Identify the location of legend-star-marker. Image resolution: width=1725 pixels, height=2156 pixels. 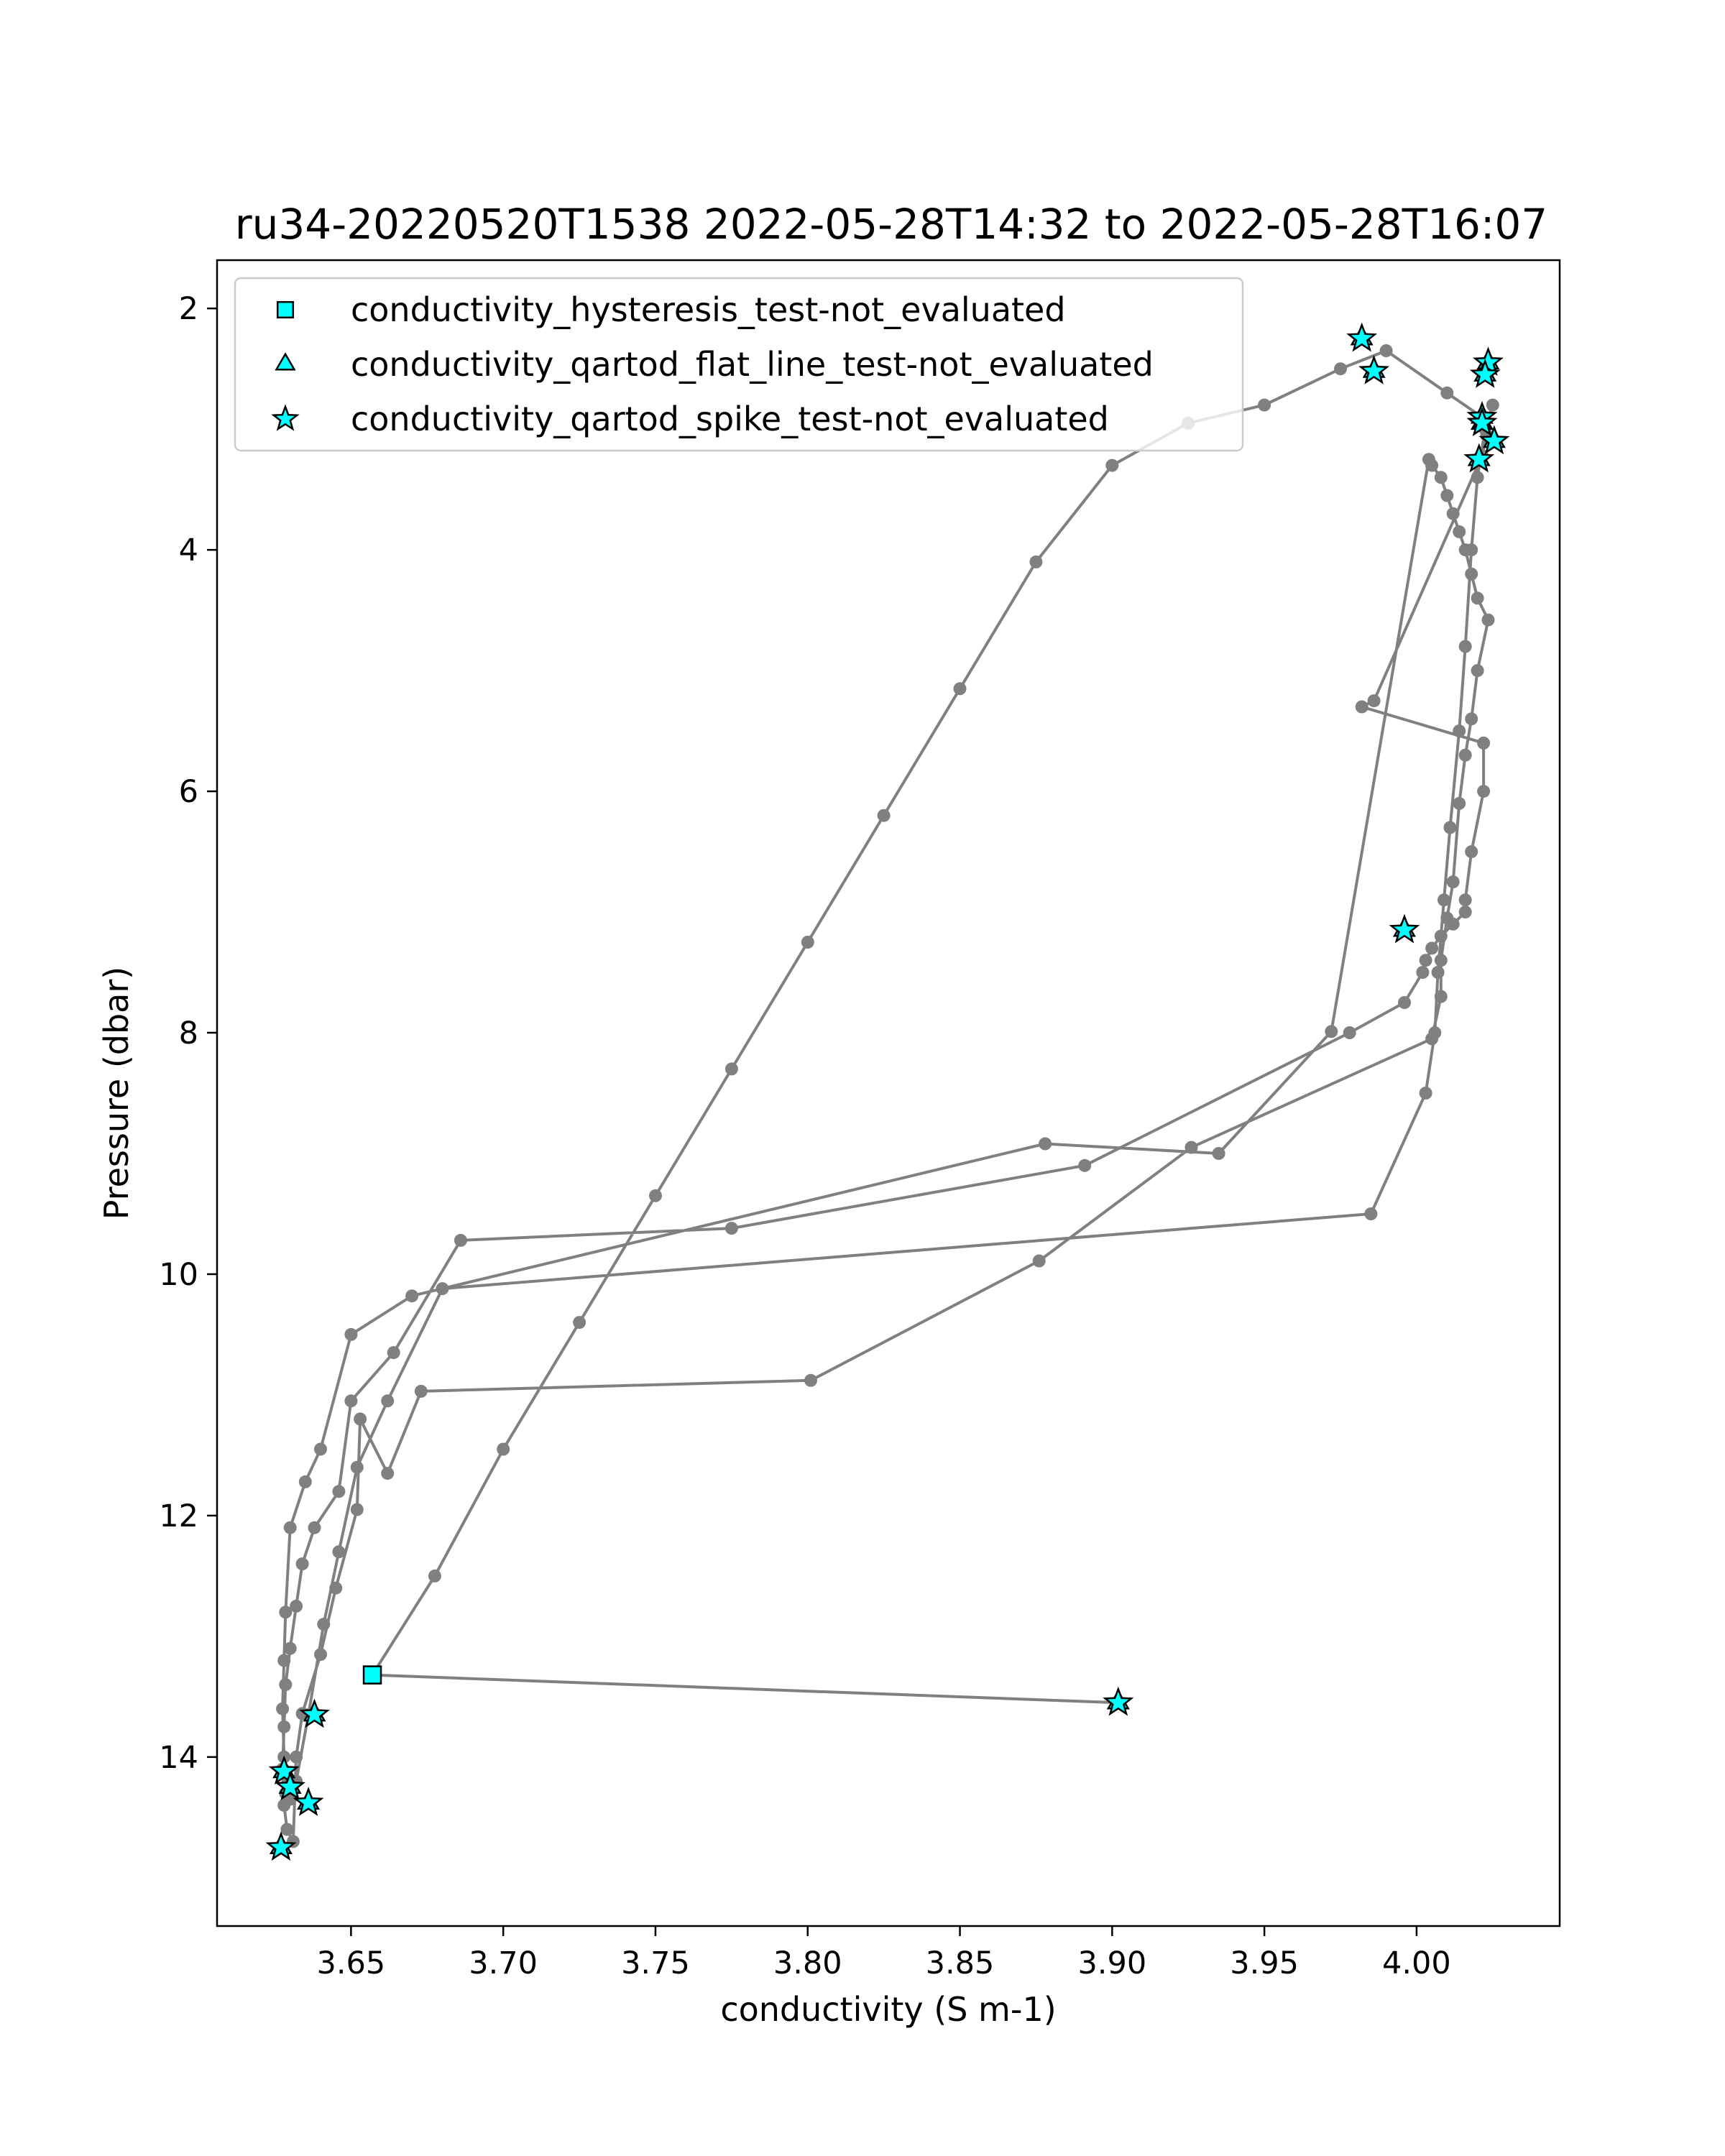
(285, 417).